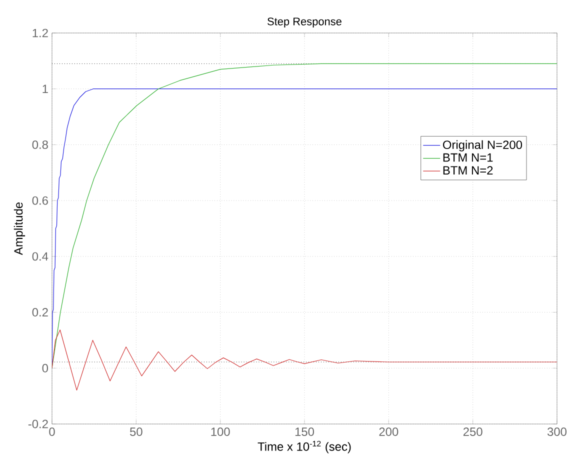 The width and height of the screenshot is (572, 475). Describe the element at coordinates (45, 368) in the screenshot. I see `y-tick-label: 0` at that location.